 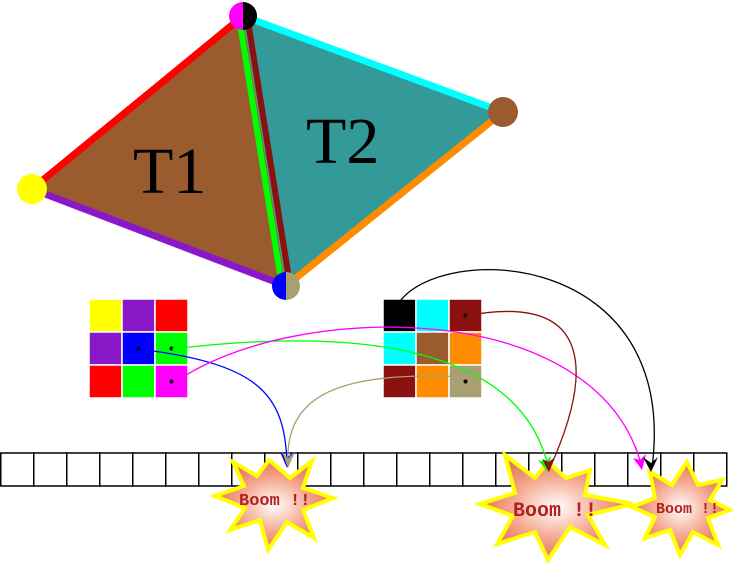 I want to click on edge-top-right, so click(x=373, y=64).